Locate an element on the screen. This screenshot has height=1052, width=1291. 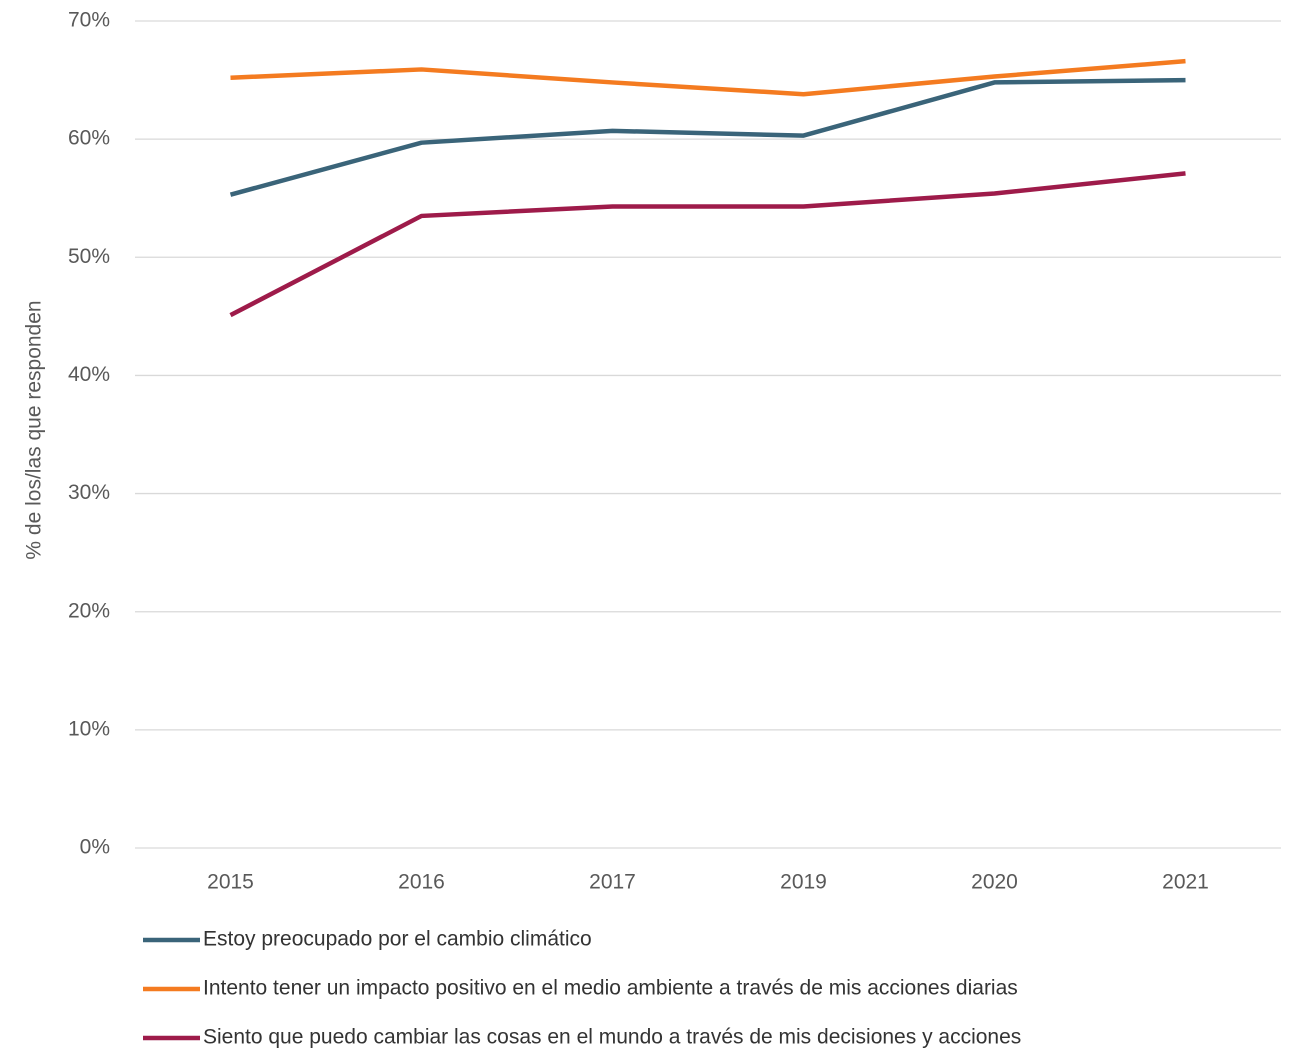
y-tick-label: 30% is located at coordinates (89, 492).